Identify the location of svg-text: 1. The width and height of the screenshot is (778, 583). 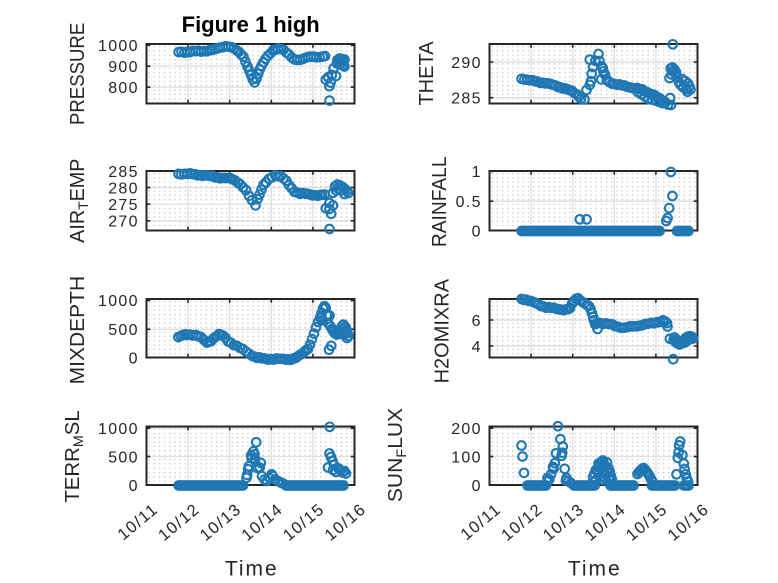
(477, 172).